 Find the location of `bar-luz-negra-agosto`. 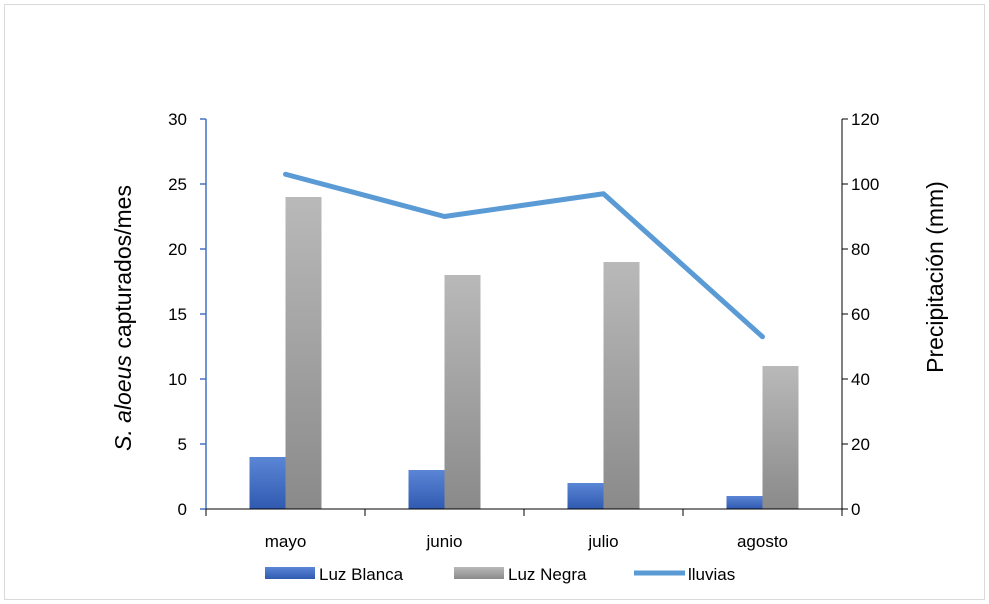

bar-luz-negra-agosto is located at coordinates (780, 437).